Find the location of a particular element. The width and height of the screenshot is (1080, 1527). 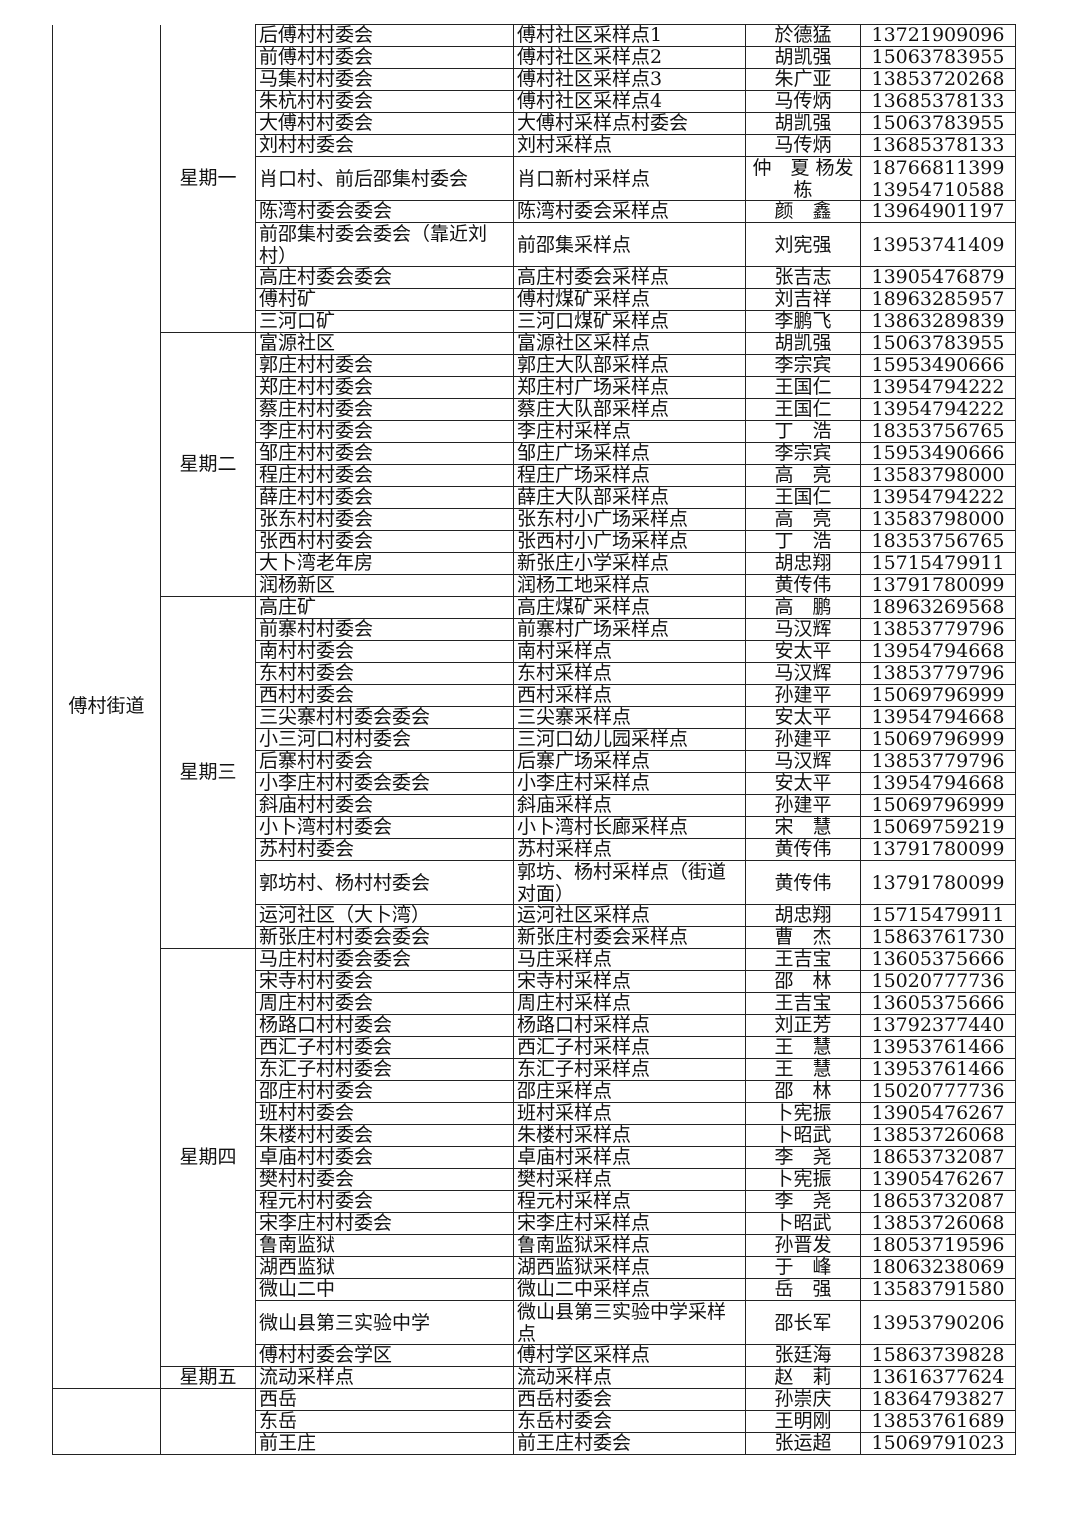

phone-cell: 18653732087 is located at coordinates (938, 1157).